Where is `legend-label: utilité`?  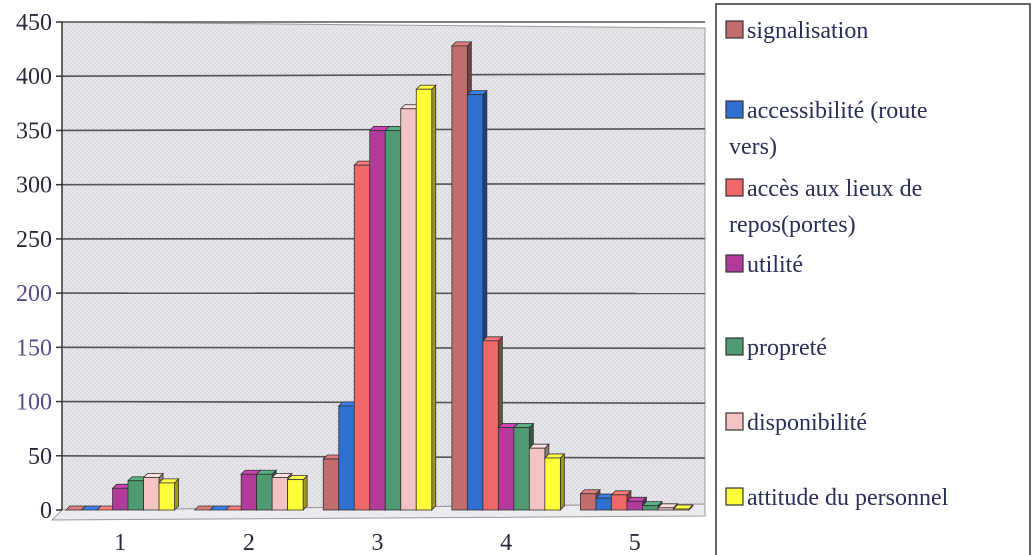 legend-label: utilité is located at coordinates (775, 265).